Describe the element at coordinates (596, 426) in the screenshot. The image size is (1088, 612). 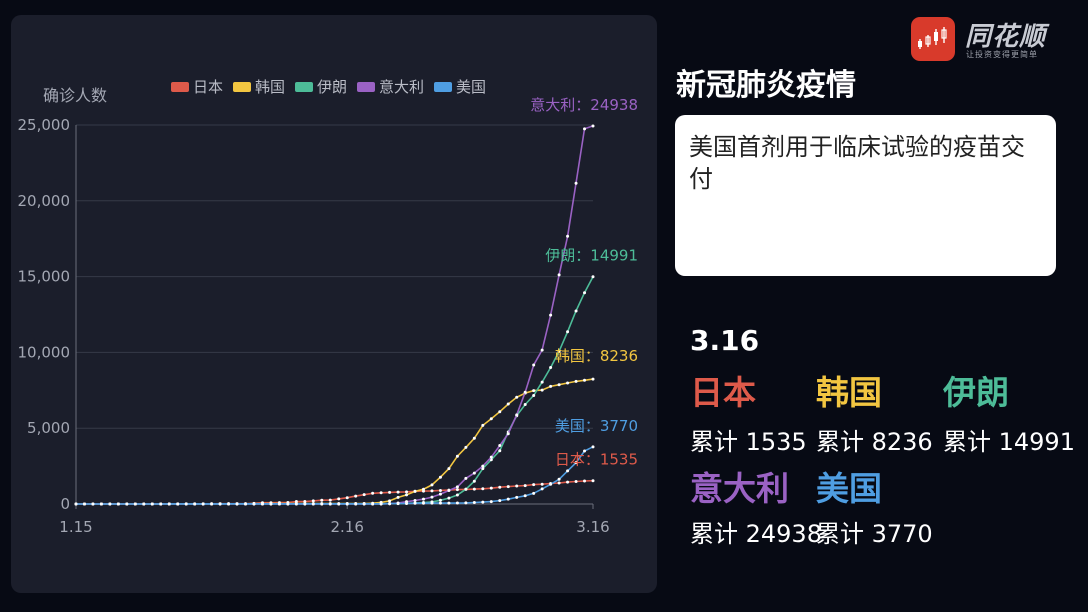
I see `series-end-label: 美国：3770` at that location.